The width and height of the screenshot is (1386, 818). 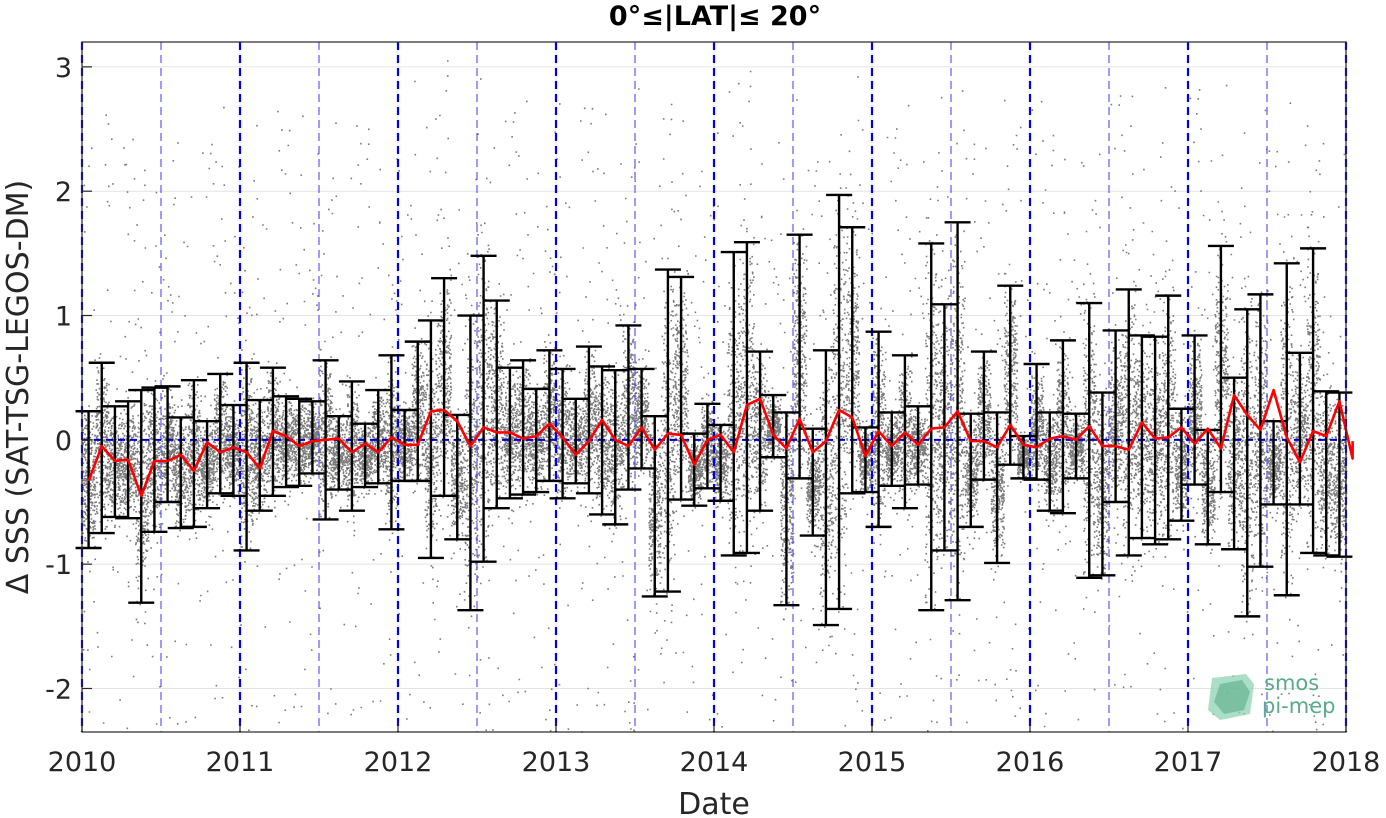 I want to click on y-tick-label: -1, so click(x=58, y=565).